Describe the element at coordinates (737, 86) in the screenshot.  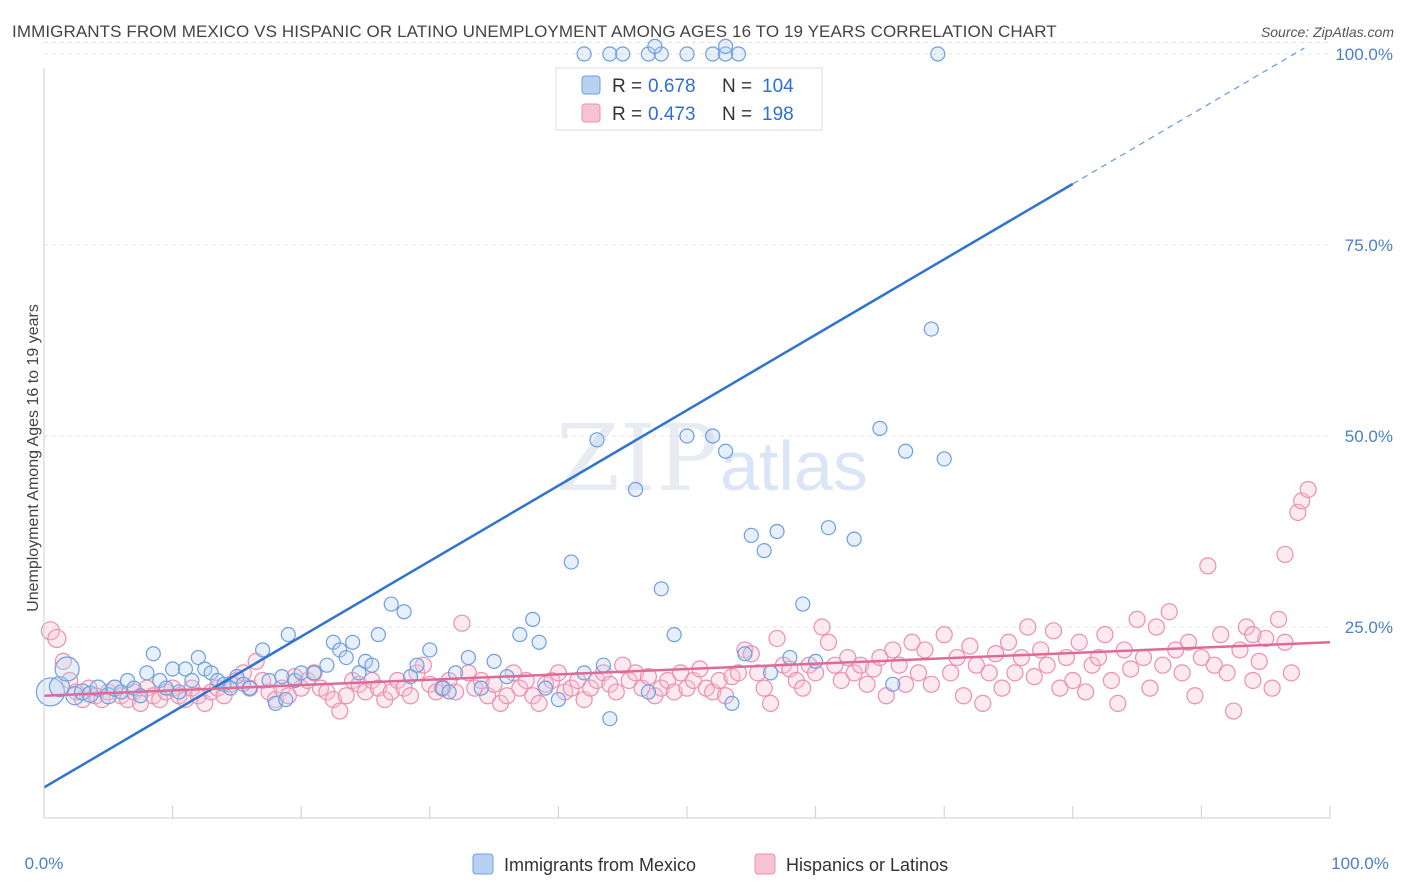
I see `legend-n-label-1: N =` at that location.